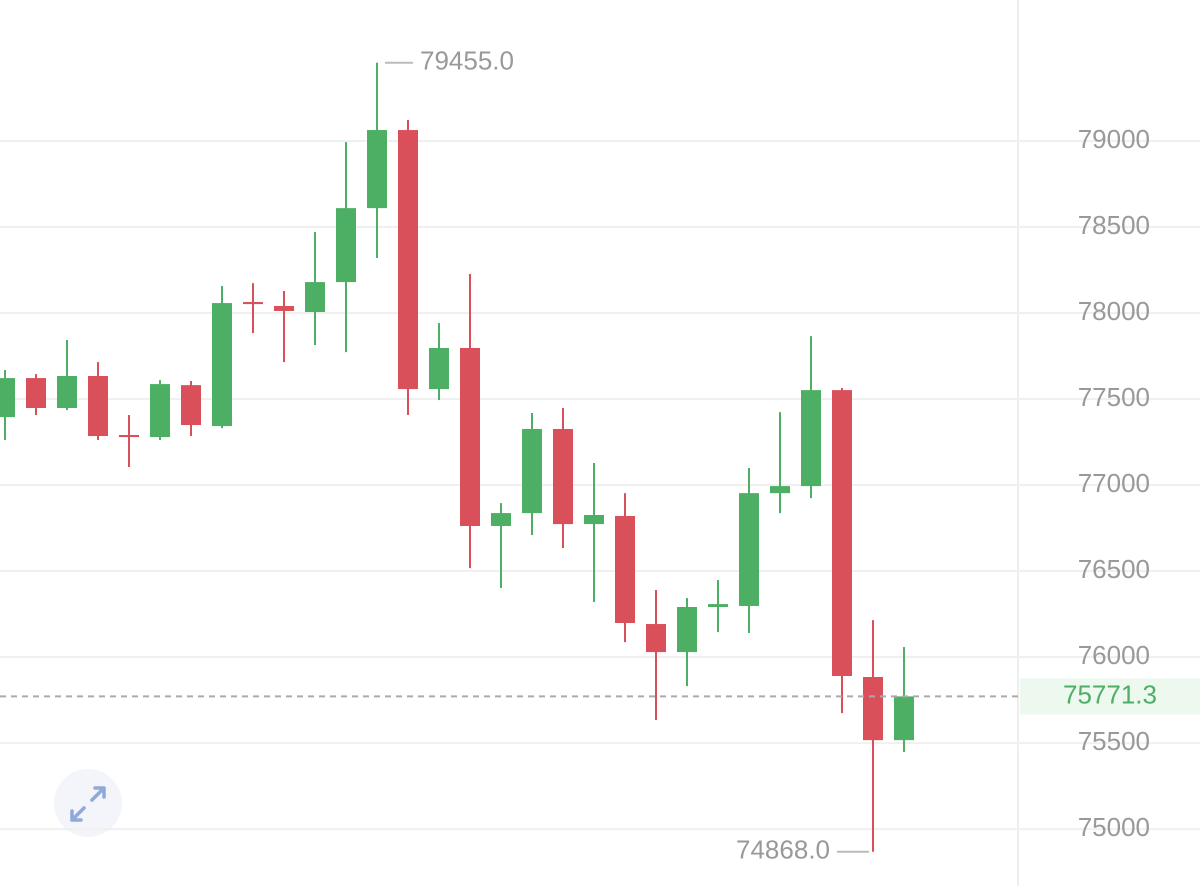 The height and width of the screenshot is (886, 1200). I want to click on y-tick-label: 78500, so click(1114, 225).